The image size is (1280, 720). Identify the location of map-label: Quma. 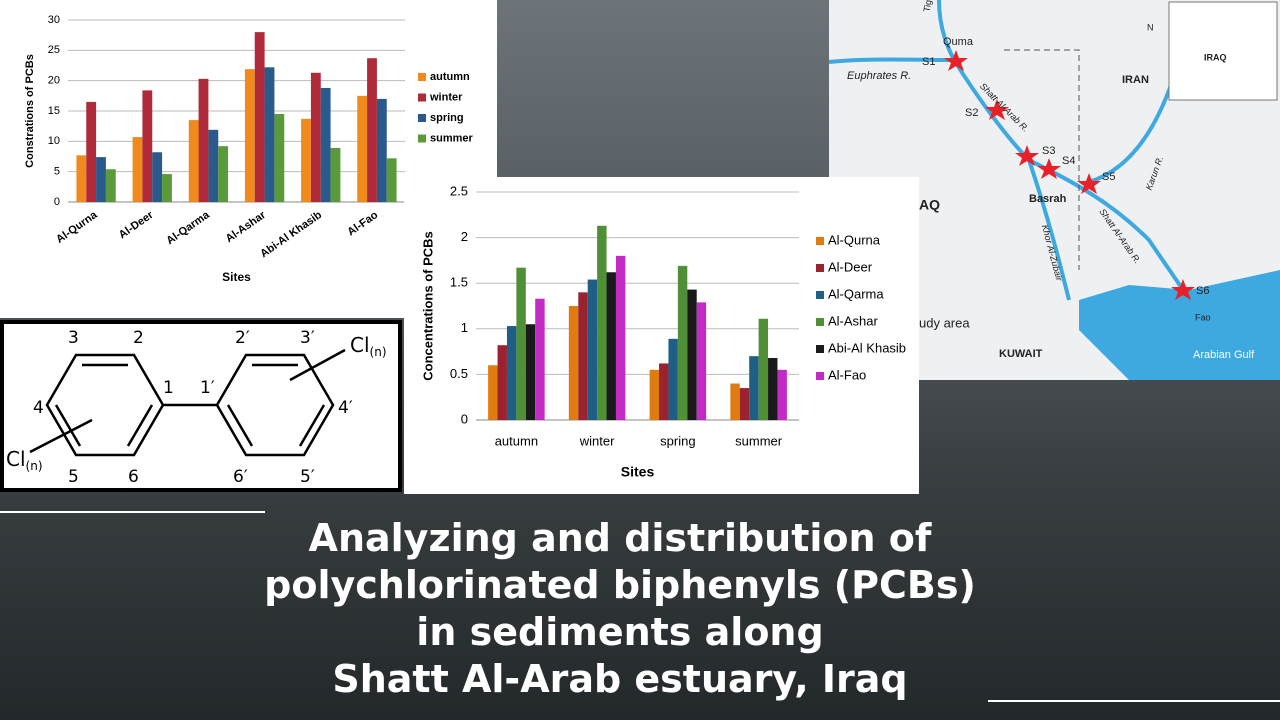
(958, 42).